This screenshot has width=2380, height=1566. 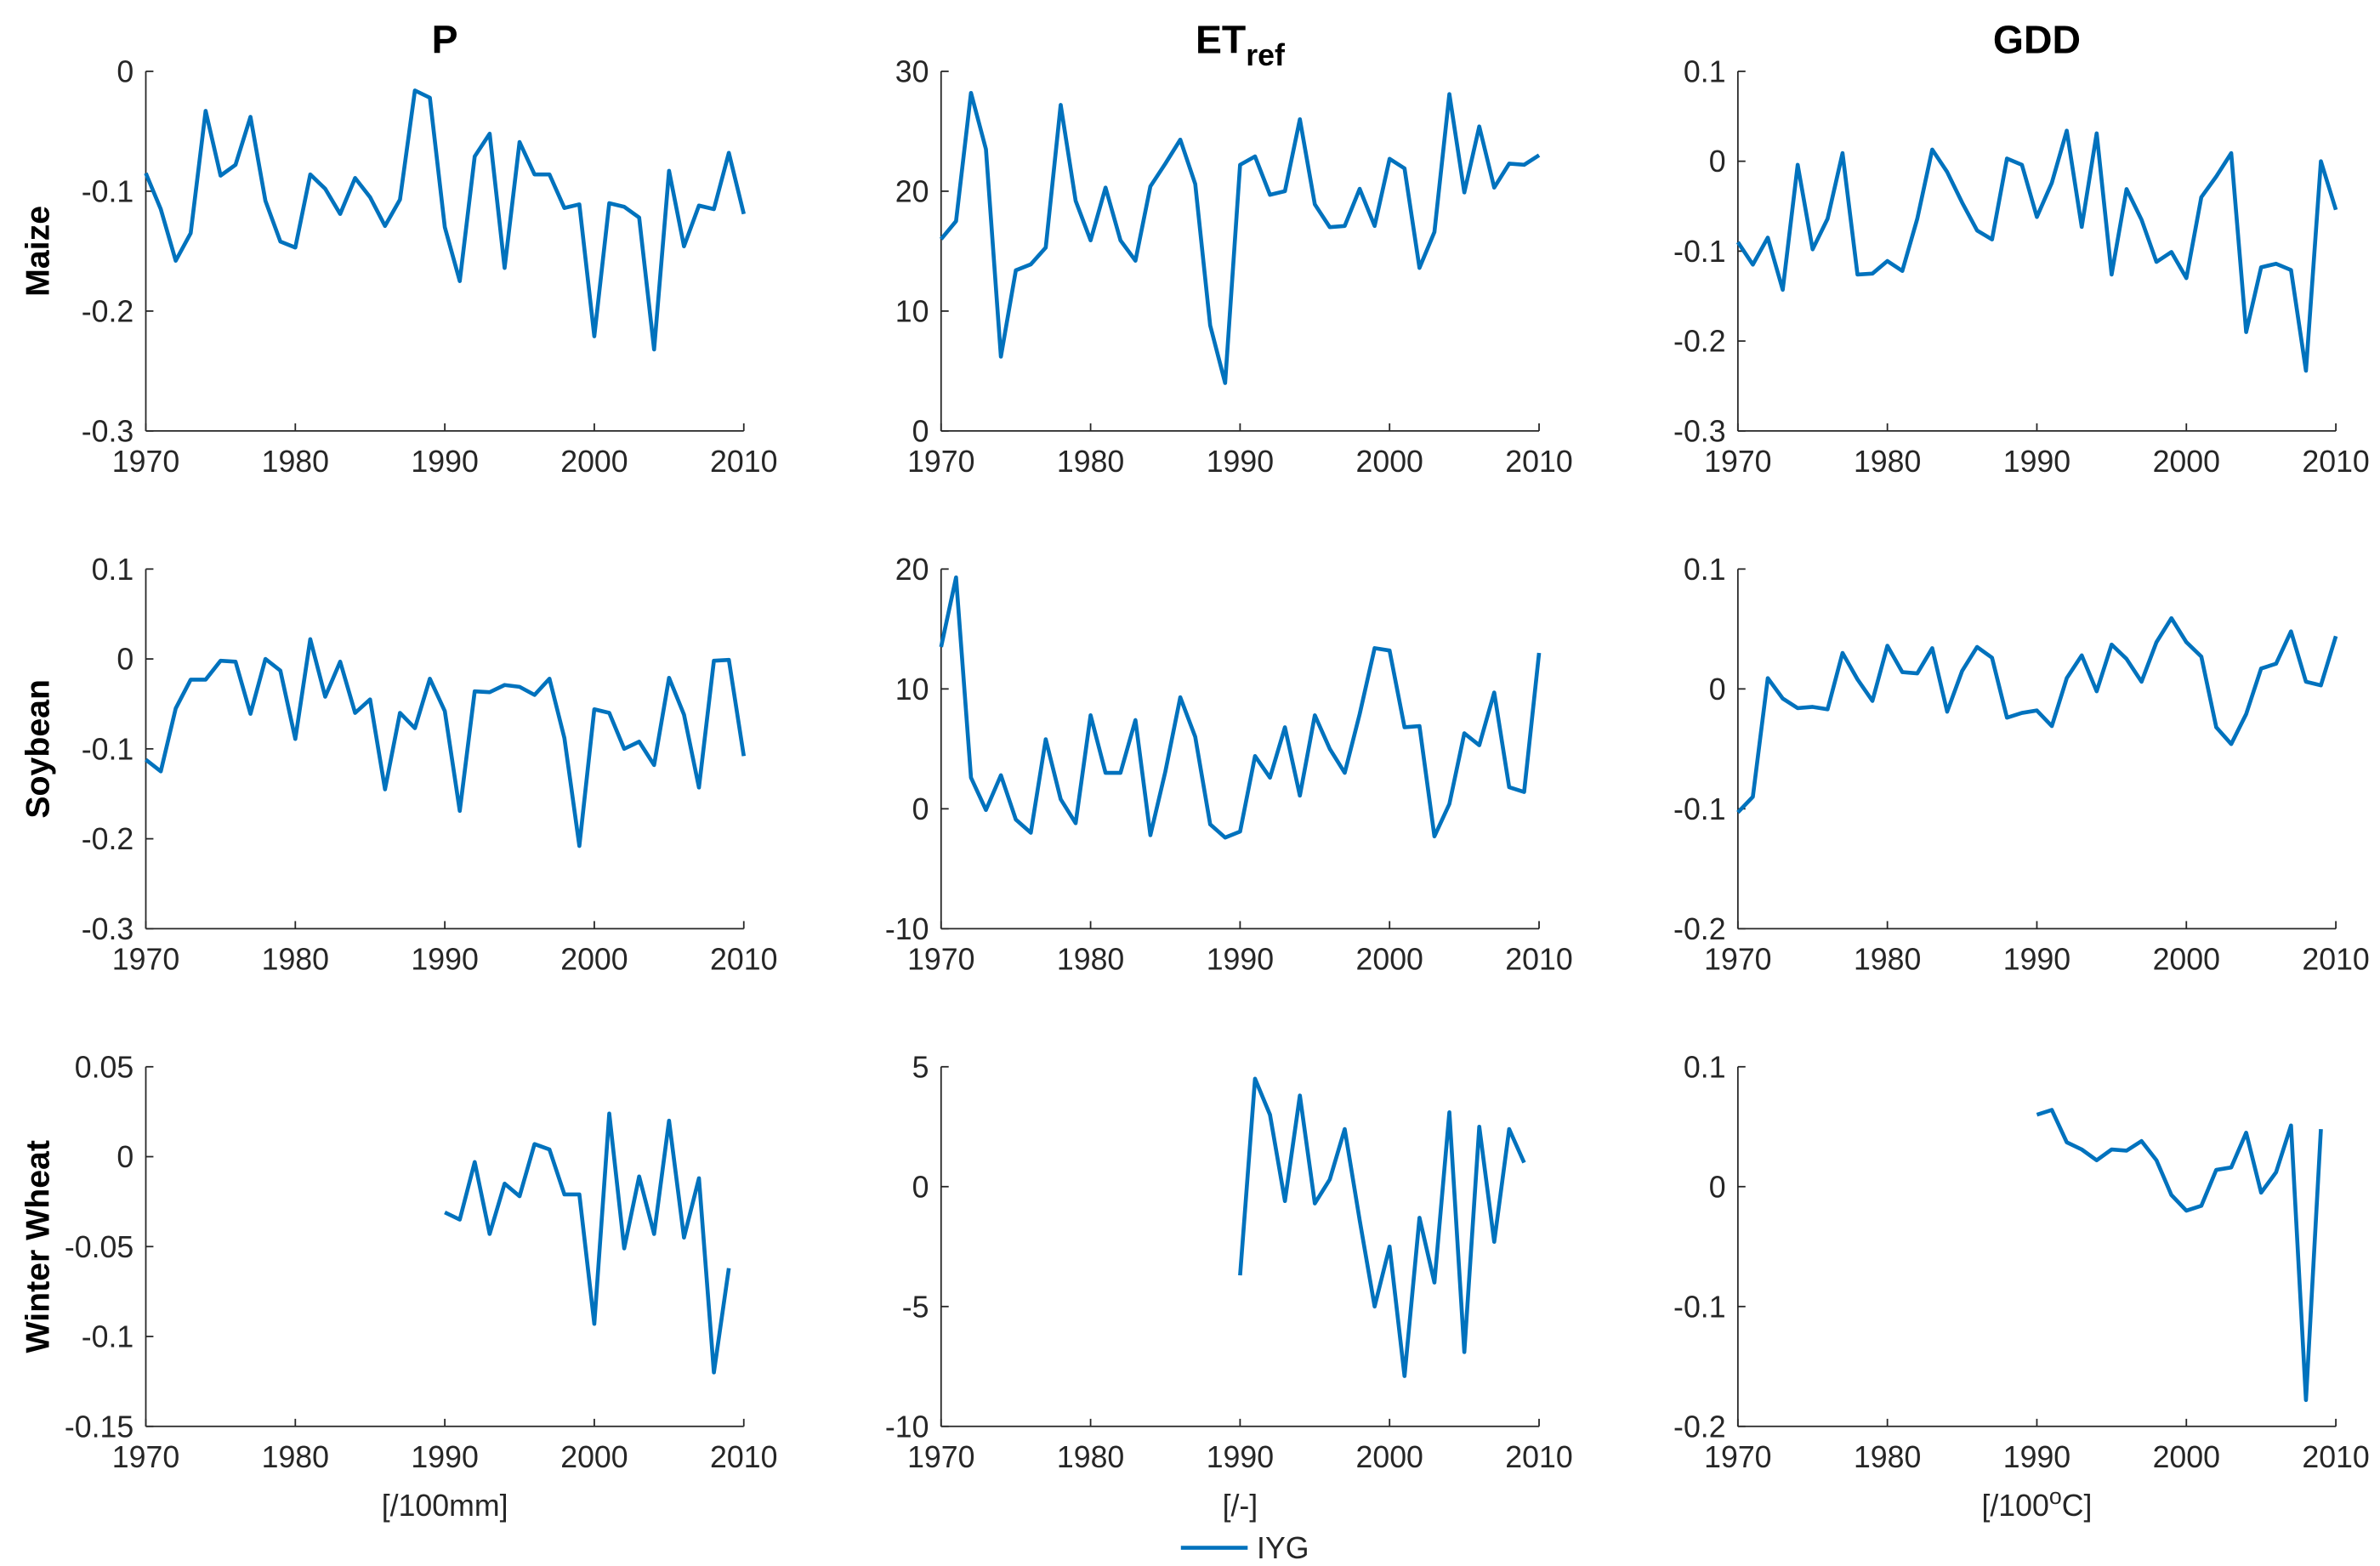 I want to click on title-text: ET, so click(x=1221, y=39).